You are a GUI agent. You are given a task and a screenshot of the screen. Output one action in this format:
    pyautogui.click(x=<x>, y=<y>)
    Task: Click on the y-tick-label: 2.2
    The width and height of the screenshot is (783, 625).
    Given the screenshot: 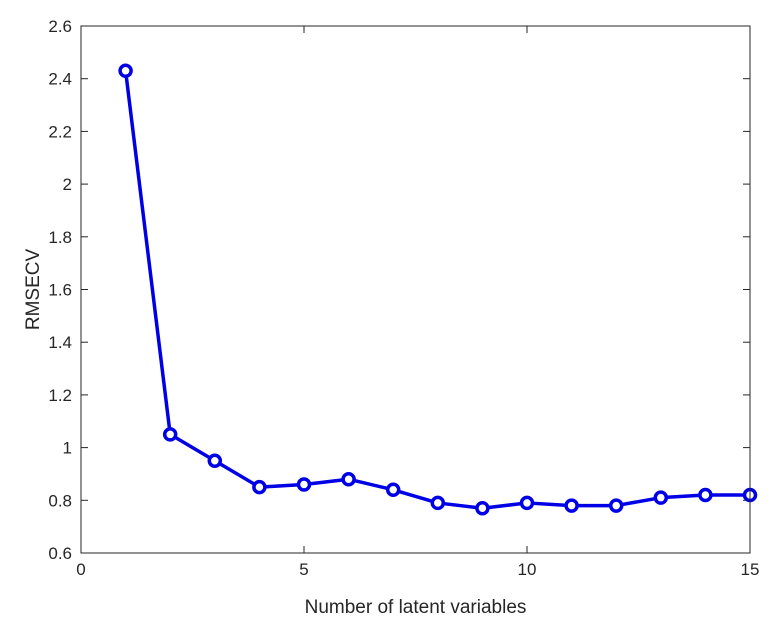 What is the action you would take?
    pyautogui.click(x=60, y=131)
    